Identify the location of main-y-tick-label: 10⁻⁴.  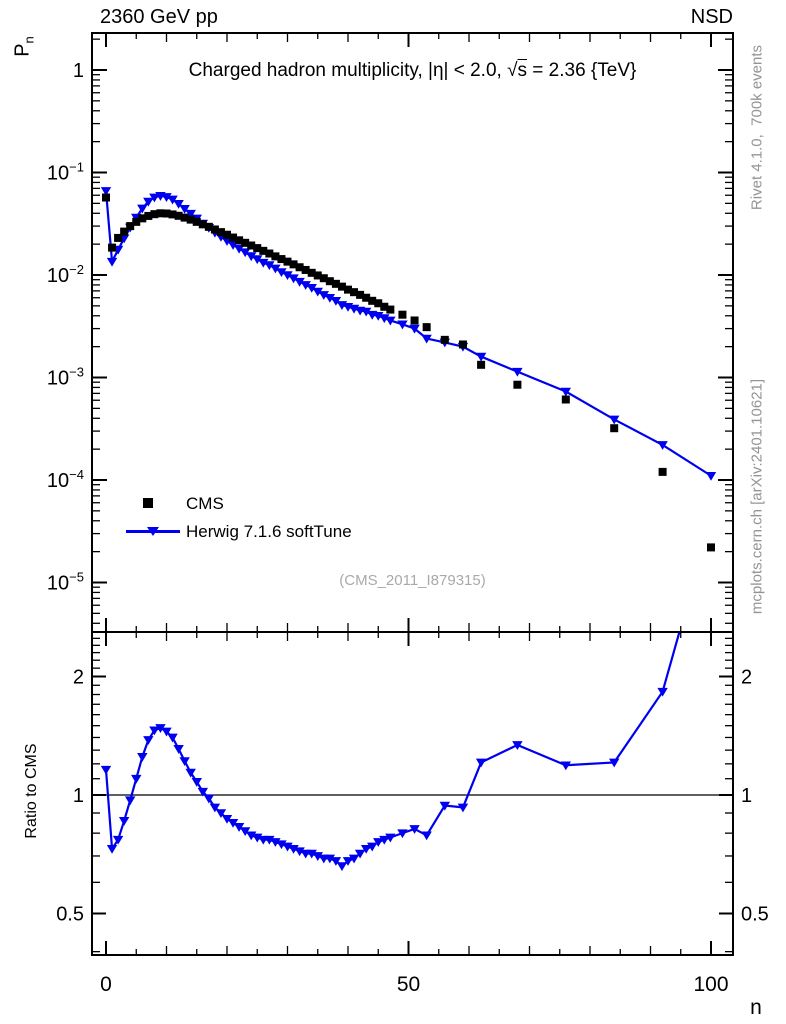
(65, 479).